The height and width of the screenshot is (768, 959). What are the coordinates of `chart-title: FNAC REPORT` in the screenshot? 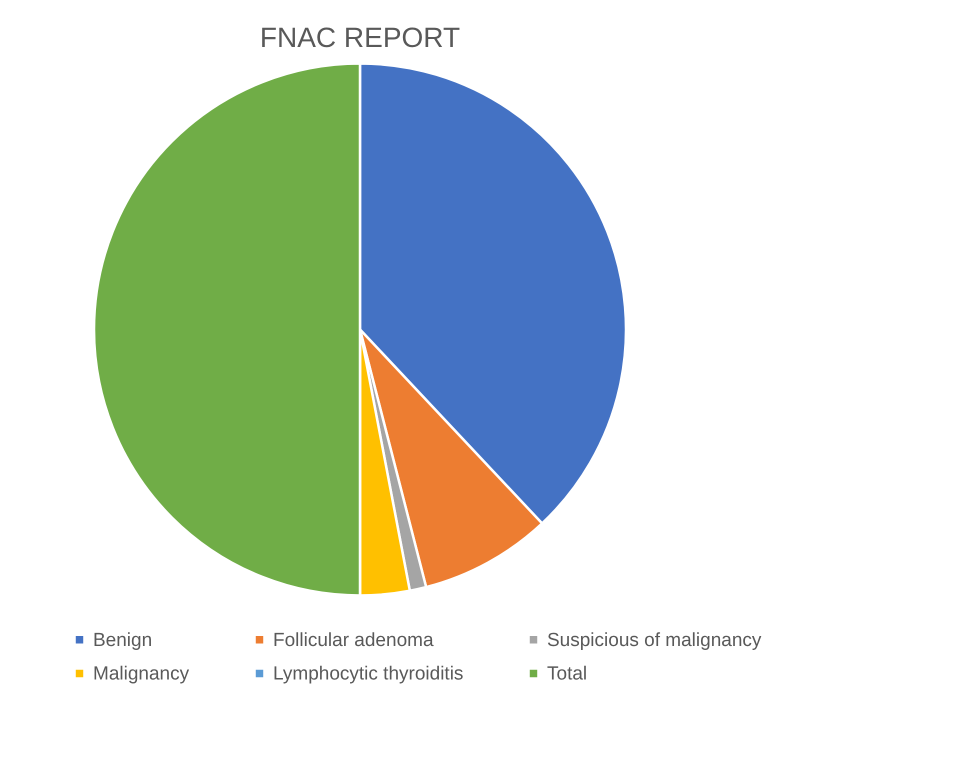 It's located at (360, 37).